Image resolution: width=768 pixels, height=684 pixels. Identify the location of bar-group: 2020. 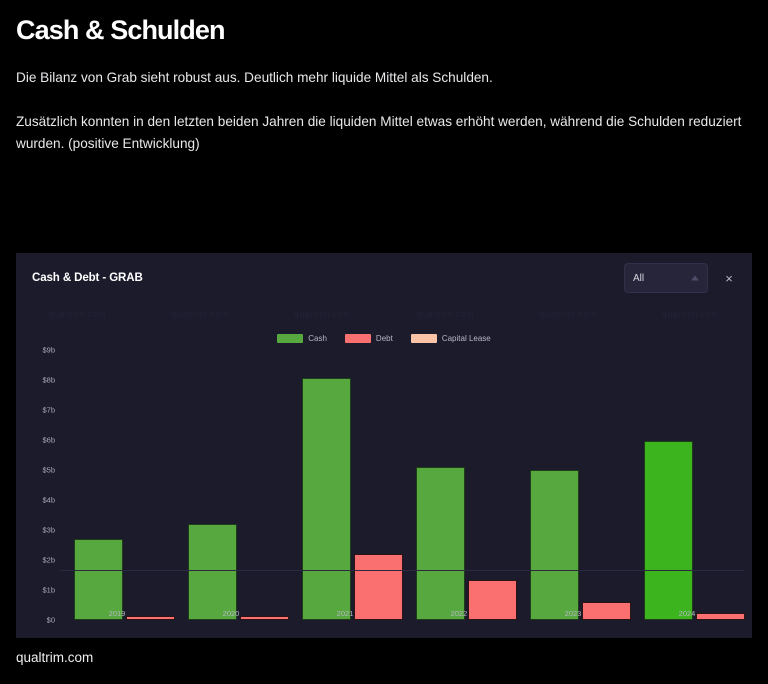
(231, 470).